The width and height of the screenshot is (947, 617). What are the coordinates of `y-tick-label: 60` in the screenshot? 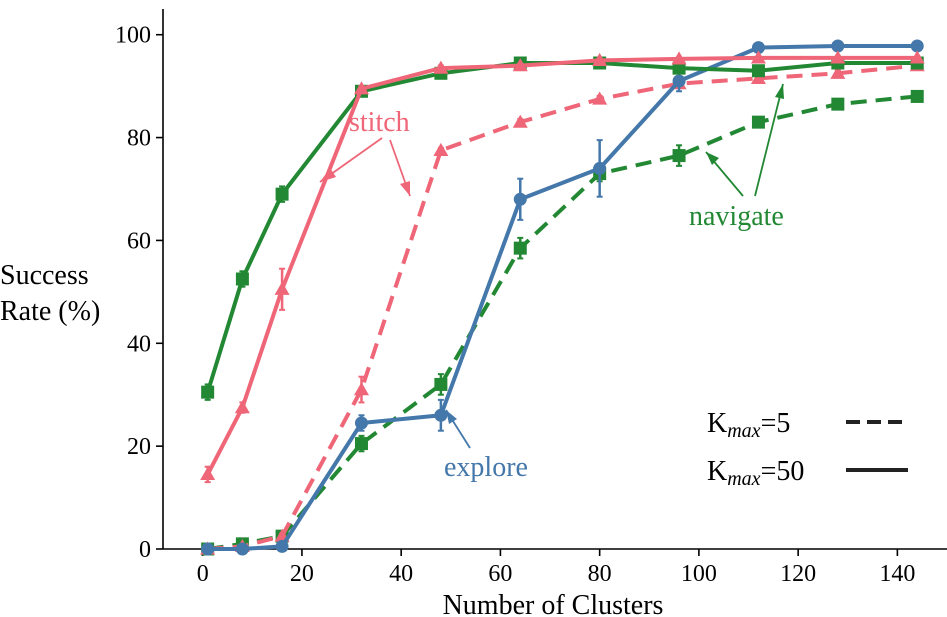 It's located at (139, 241).